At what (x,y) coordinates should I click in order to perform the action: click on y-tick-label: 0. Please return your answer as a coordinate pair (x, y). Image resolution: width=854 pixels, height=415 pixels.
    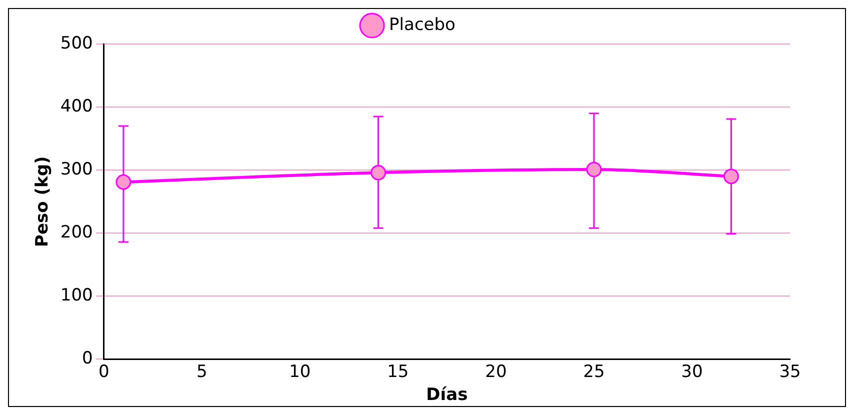
    Looking at the image, I should click on (87, 358).